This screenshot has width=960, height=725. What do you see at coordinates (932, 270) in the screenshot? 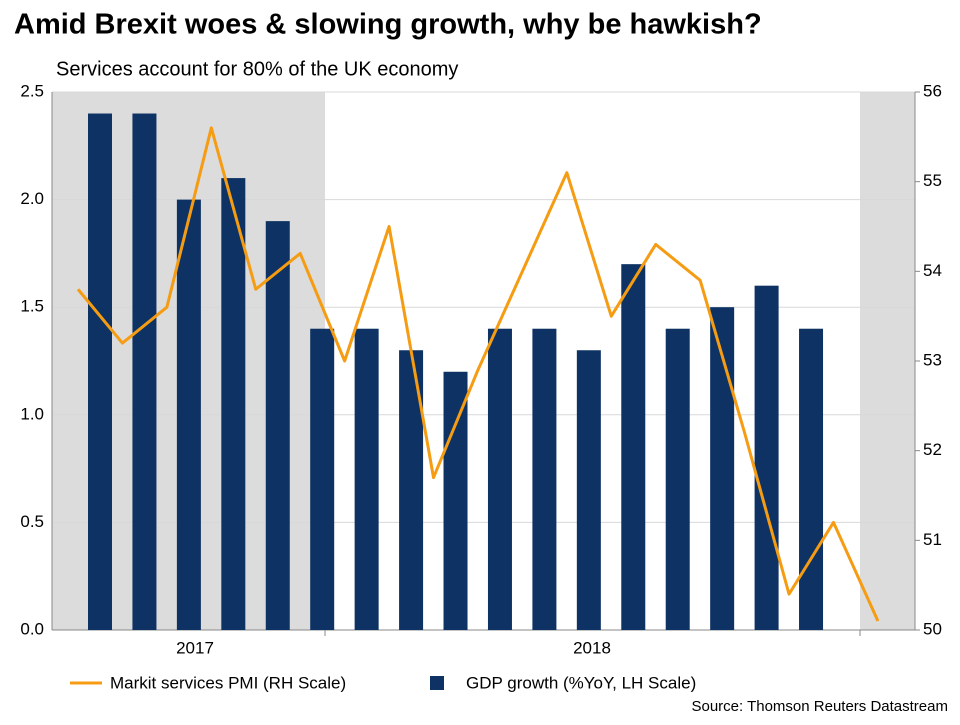
I see `y2-tick-label: 54` at bounding box center [932, 270].